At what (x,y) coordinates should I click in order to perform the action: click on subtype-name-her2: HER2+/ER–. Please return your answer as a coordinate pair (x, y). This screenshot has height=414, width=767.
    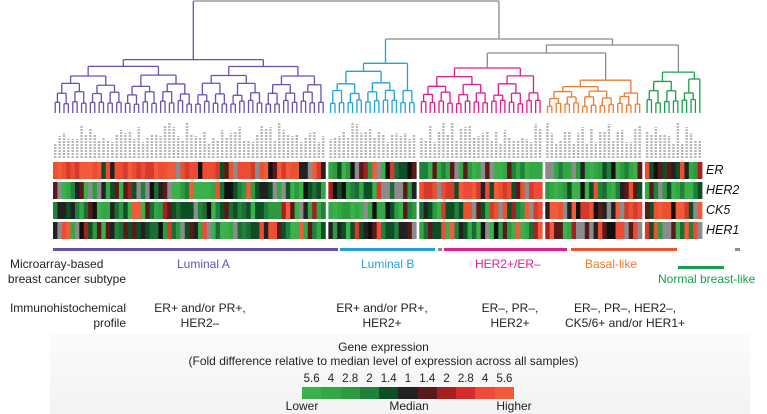
    Looking at the image, I should click on (508, 264).